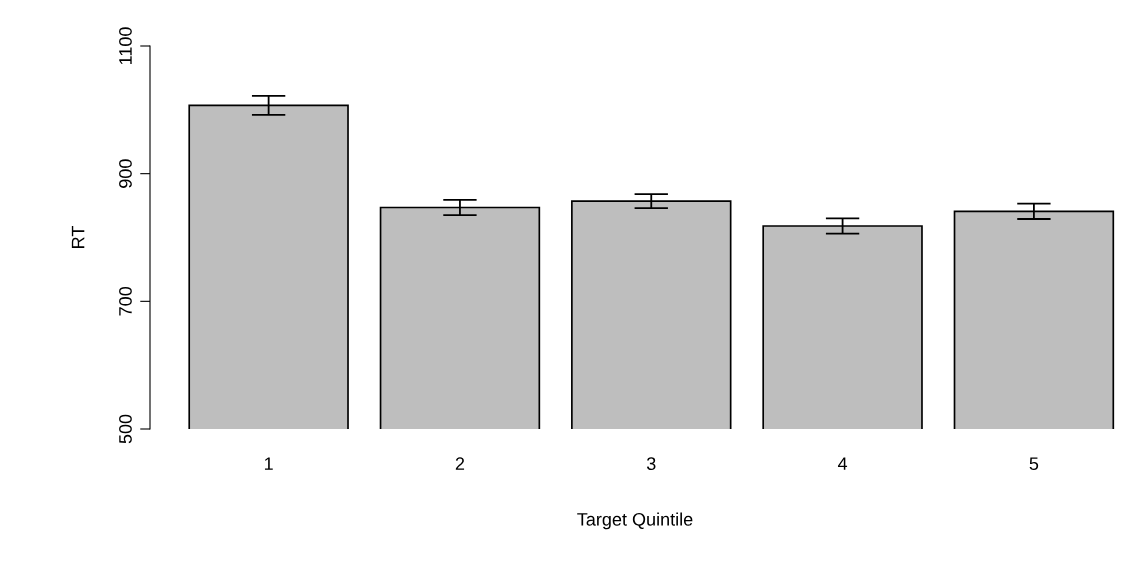  Describe the element at coordinates (125, 301) in the screenshot. I see `y-tick-label: 700` at that location.